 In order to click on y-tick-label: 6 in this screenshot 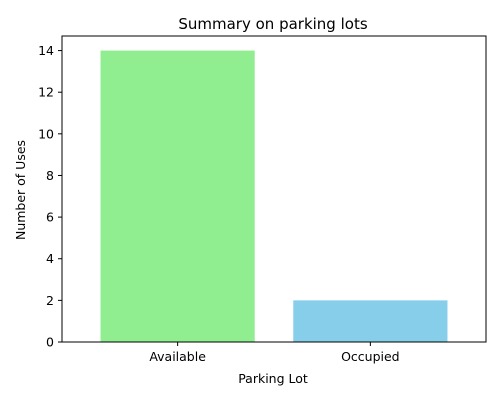, I will do `click(50, 217)`.